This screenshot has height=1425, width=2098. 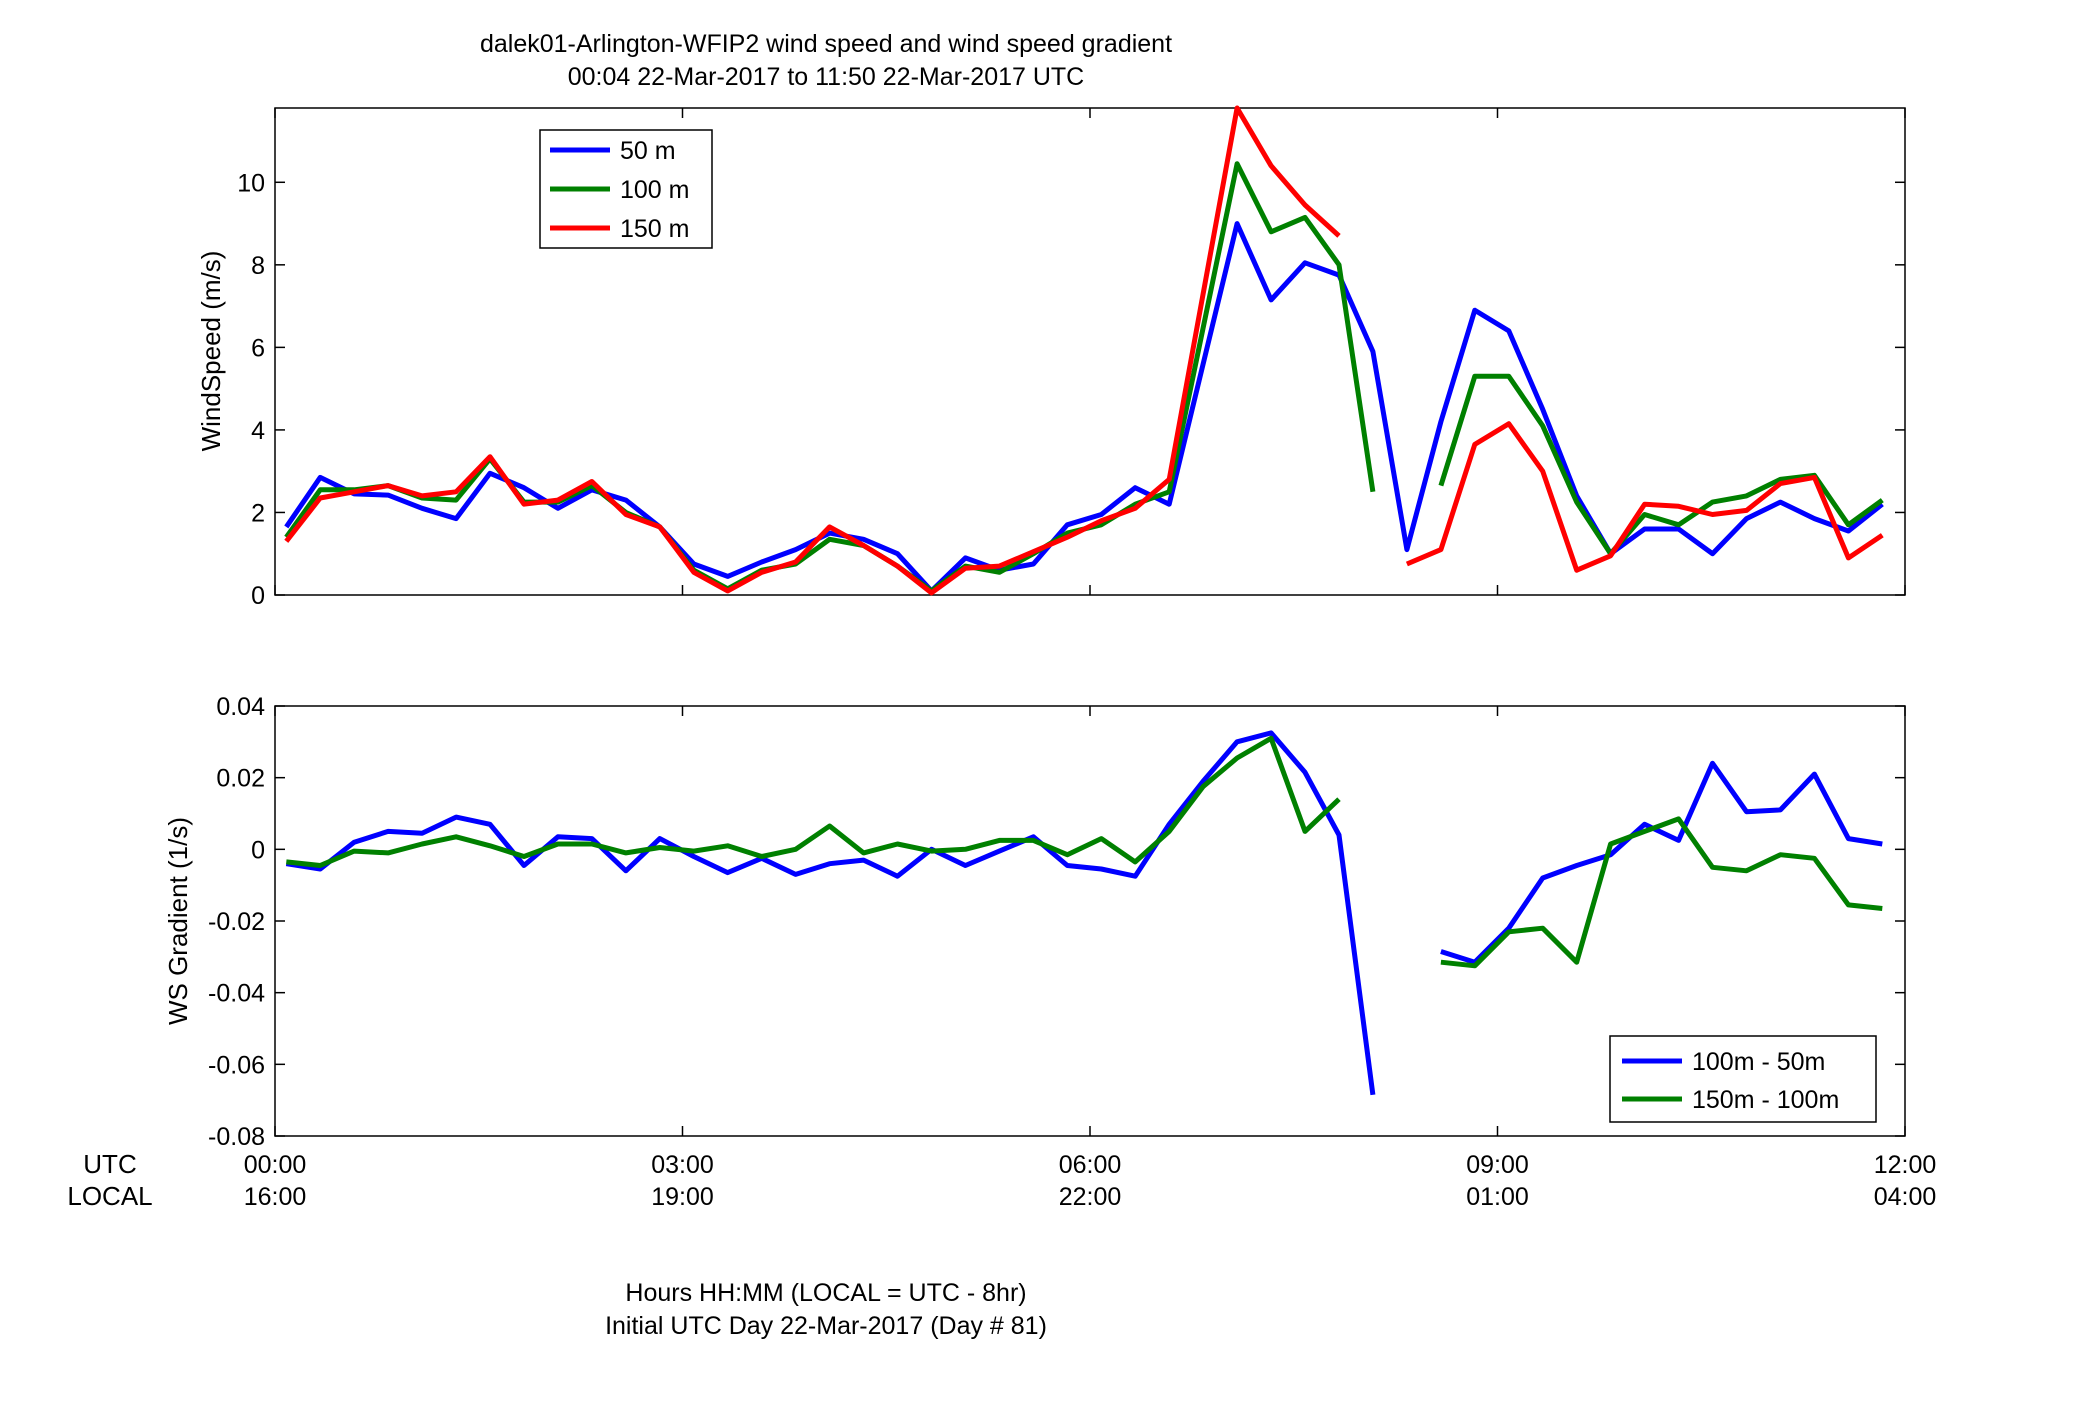 What do you see at coordinates (258, 431) in the screenshot?
I see `y-tick-label: 4` at bounding box center [258, 431].